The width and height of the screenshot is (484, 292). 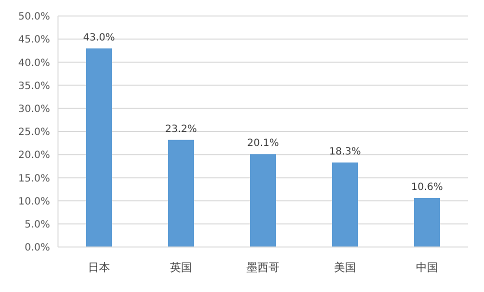 What do you see at coordinates (181, 129) in the screenshot?
I see `data-label: 23.2%` at bounding box center [181, 129].